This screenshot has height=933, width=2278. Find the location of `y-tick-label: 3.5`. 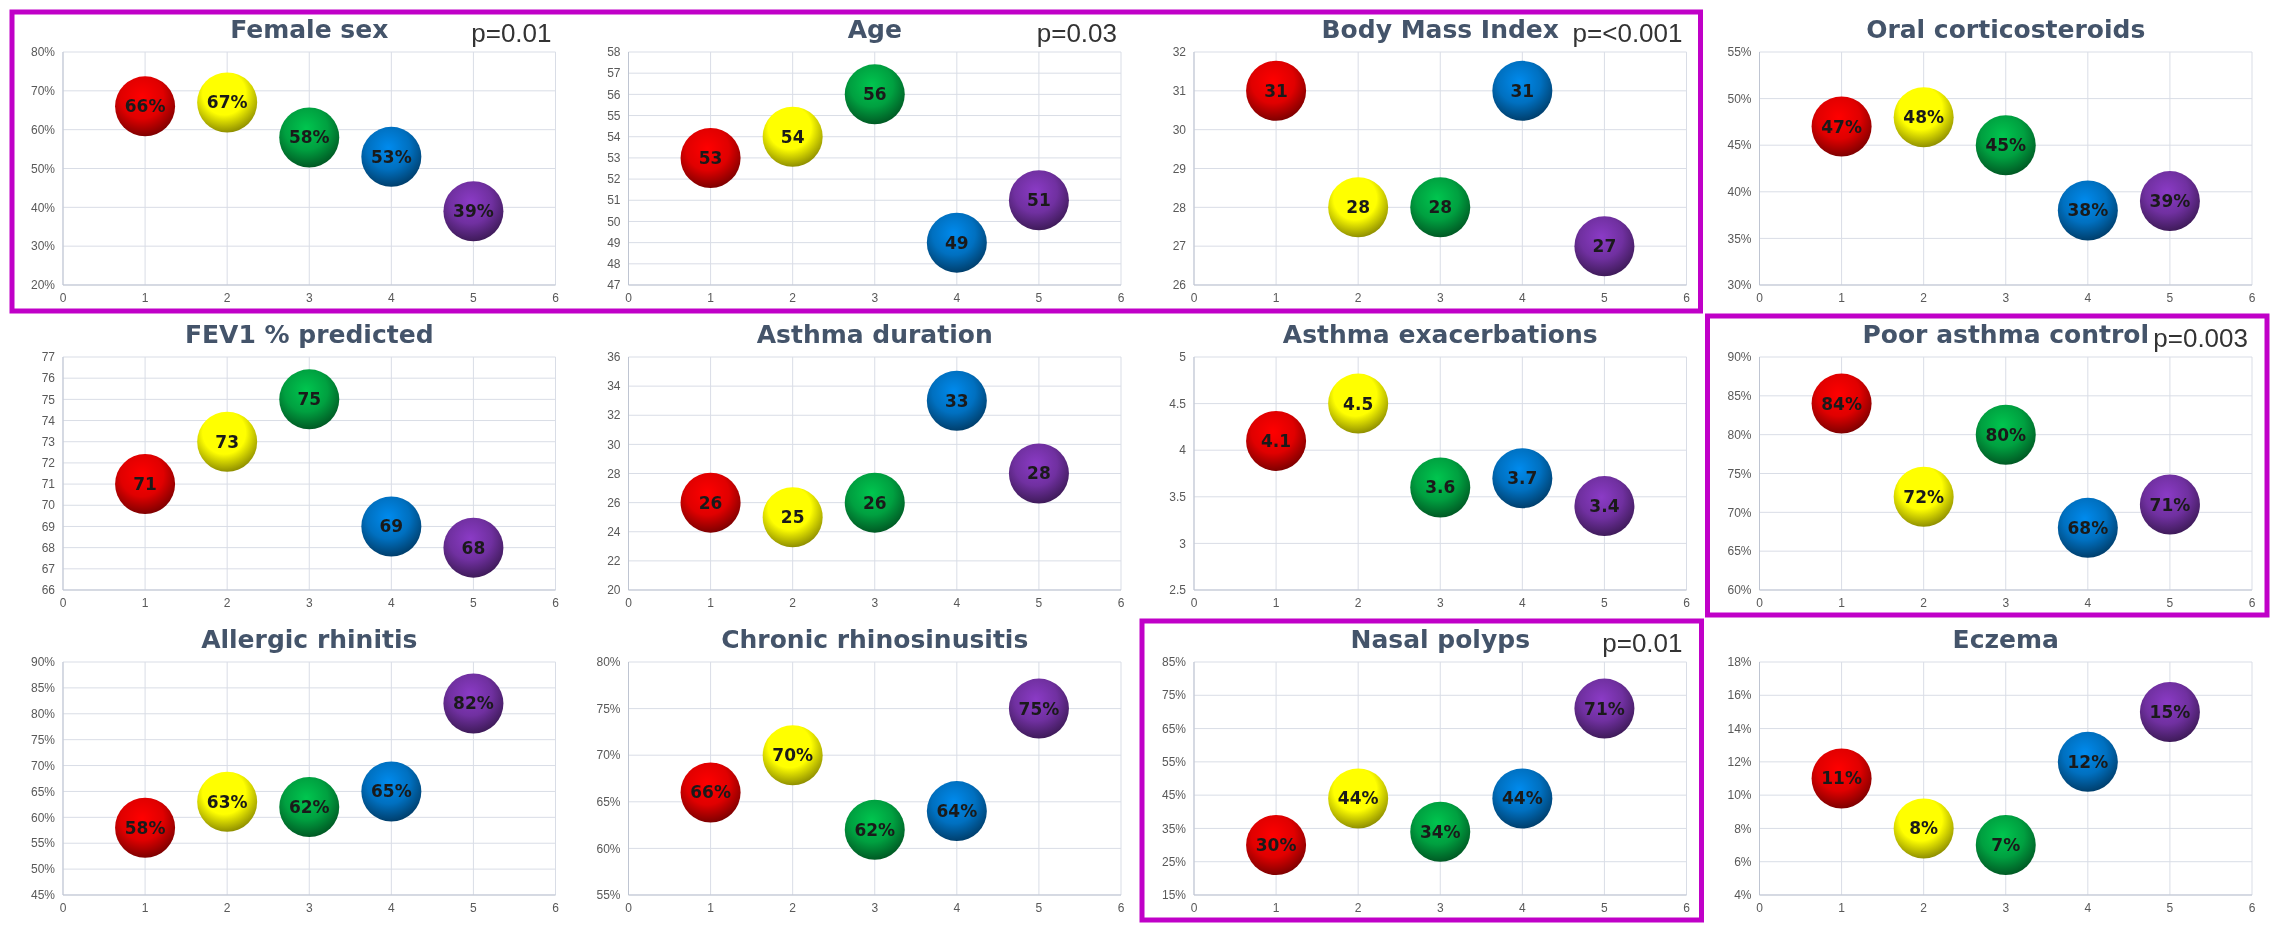

y-tick-label: 3.5 is located at coordinates (1178, 497).